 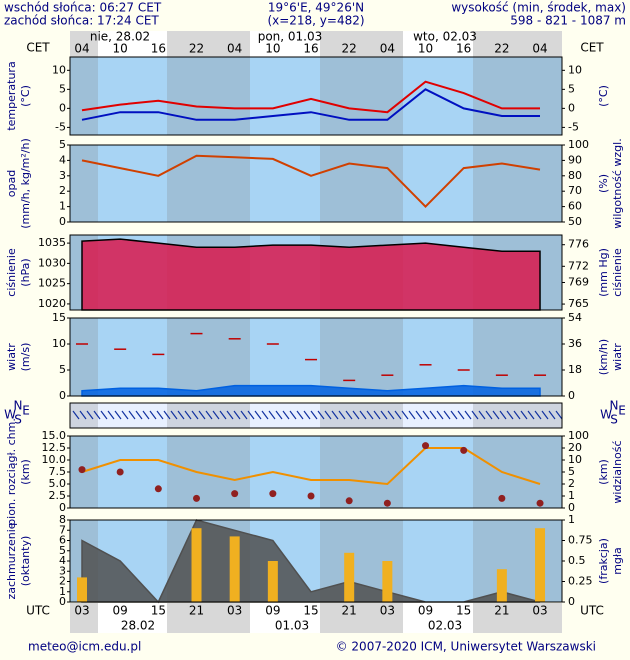 What do you see at coordinates (62, 519) in the screenshot?
I see `y-tick-label: 8` at bounding box center [62, 519].